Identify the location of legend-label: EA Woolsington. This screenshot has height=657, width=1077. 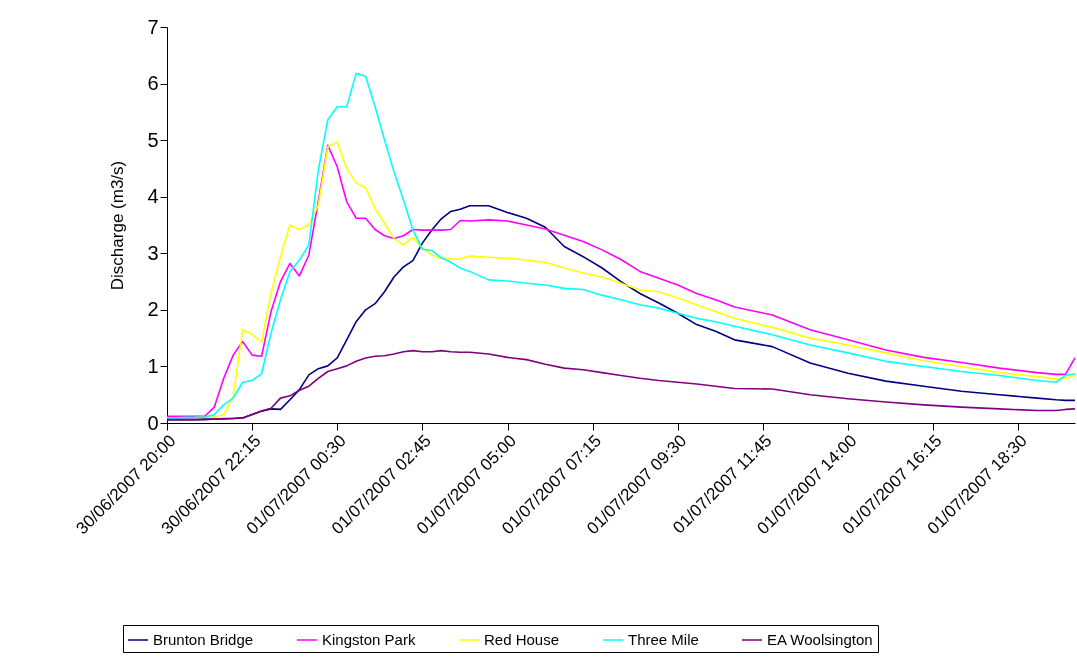
(820, 639).